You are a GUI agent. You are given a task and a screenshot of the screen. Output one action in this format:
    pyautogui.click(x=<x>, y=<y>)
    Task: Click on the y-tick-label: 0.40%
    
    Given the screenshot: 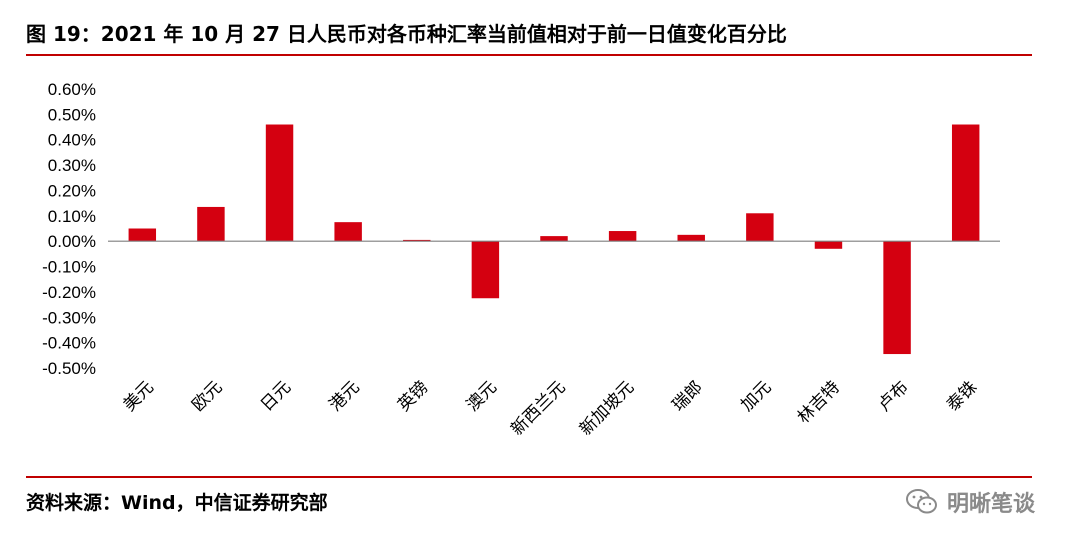 What is the action you would take?
    pyautogui.click(x=72, y=140)
    